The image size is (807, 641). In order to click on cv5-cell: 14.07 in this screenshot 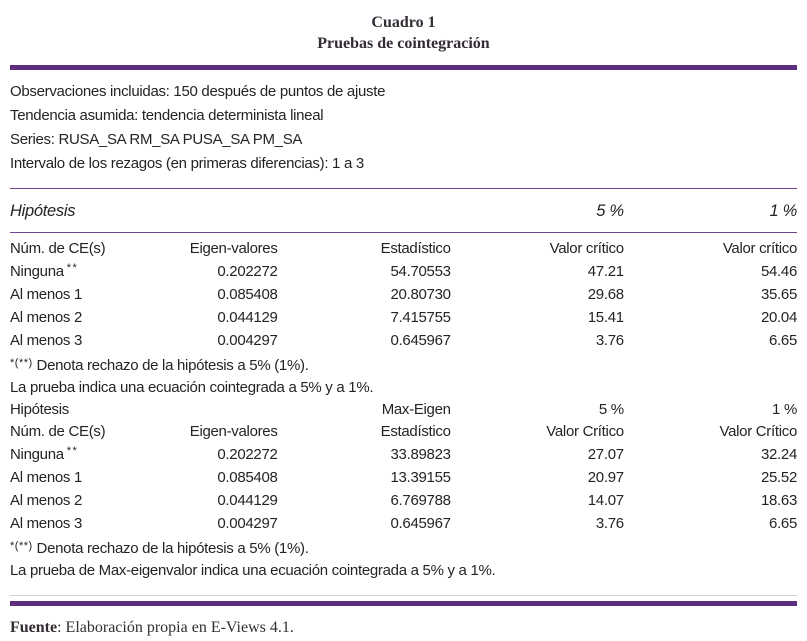, I will do `click(605, 500)`.